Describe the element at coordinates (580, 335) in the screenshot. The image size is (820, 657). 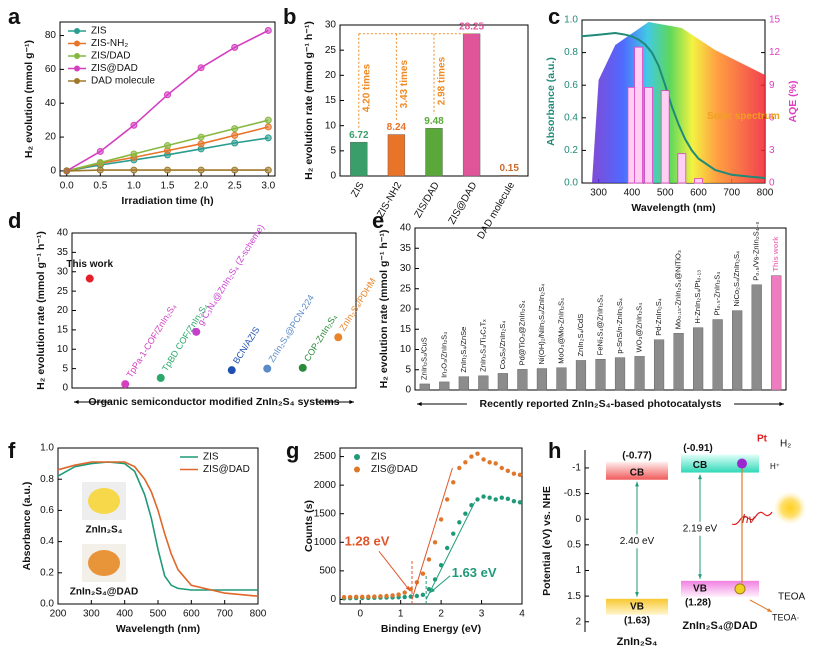
I see `bar-category-label: ZnIn₂S₄/CdS` at that location.